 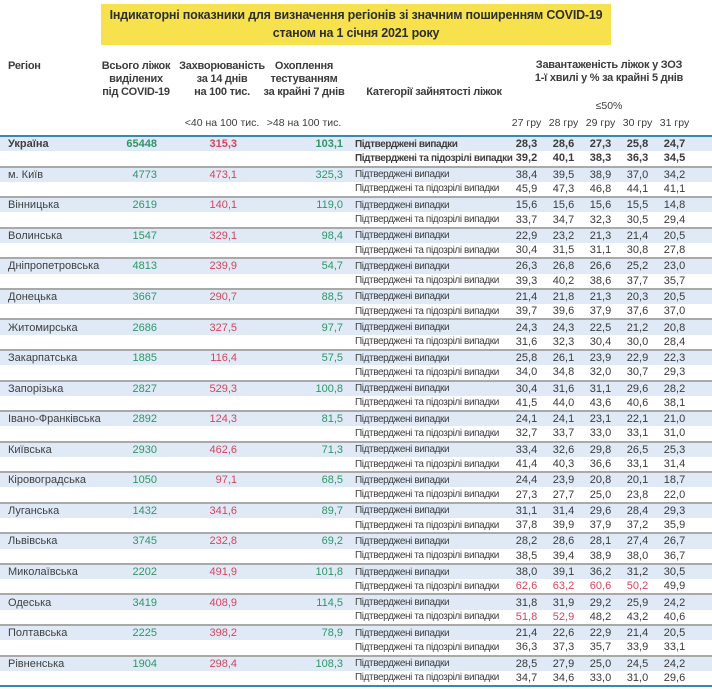 What do you see at coordinates (144, 296) in the screenshot?
I see `beds-value: 3667` at bounding box center [144, 296].